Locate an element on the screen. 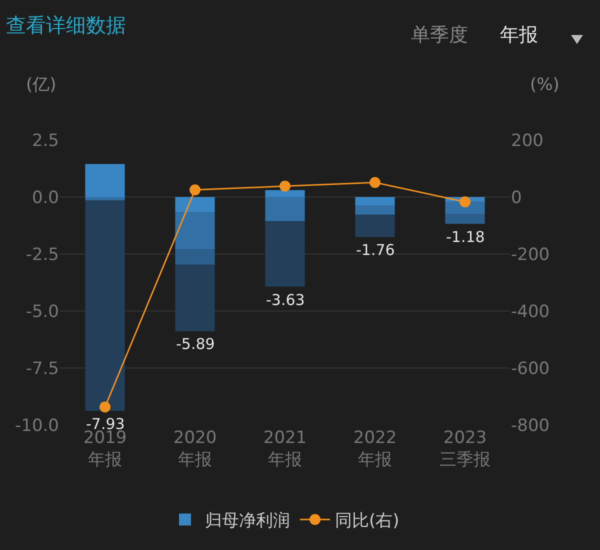  y2-tick-label: 200 is located at coordinates (527, 140).